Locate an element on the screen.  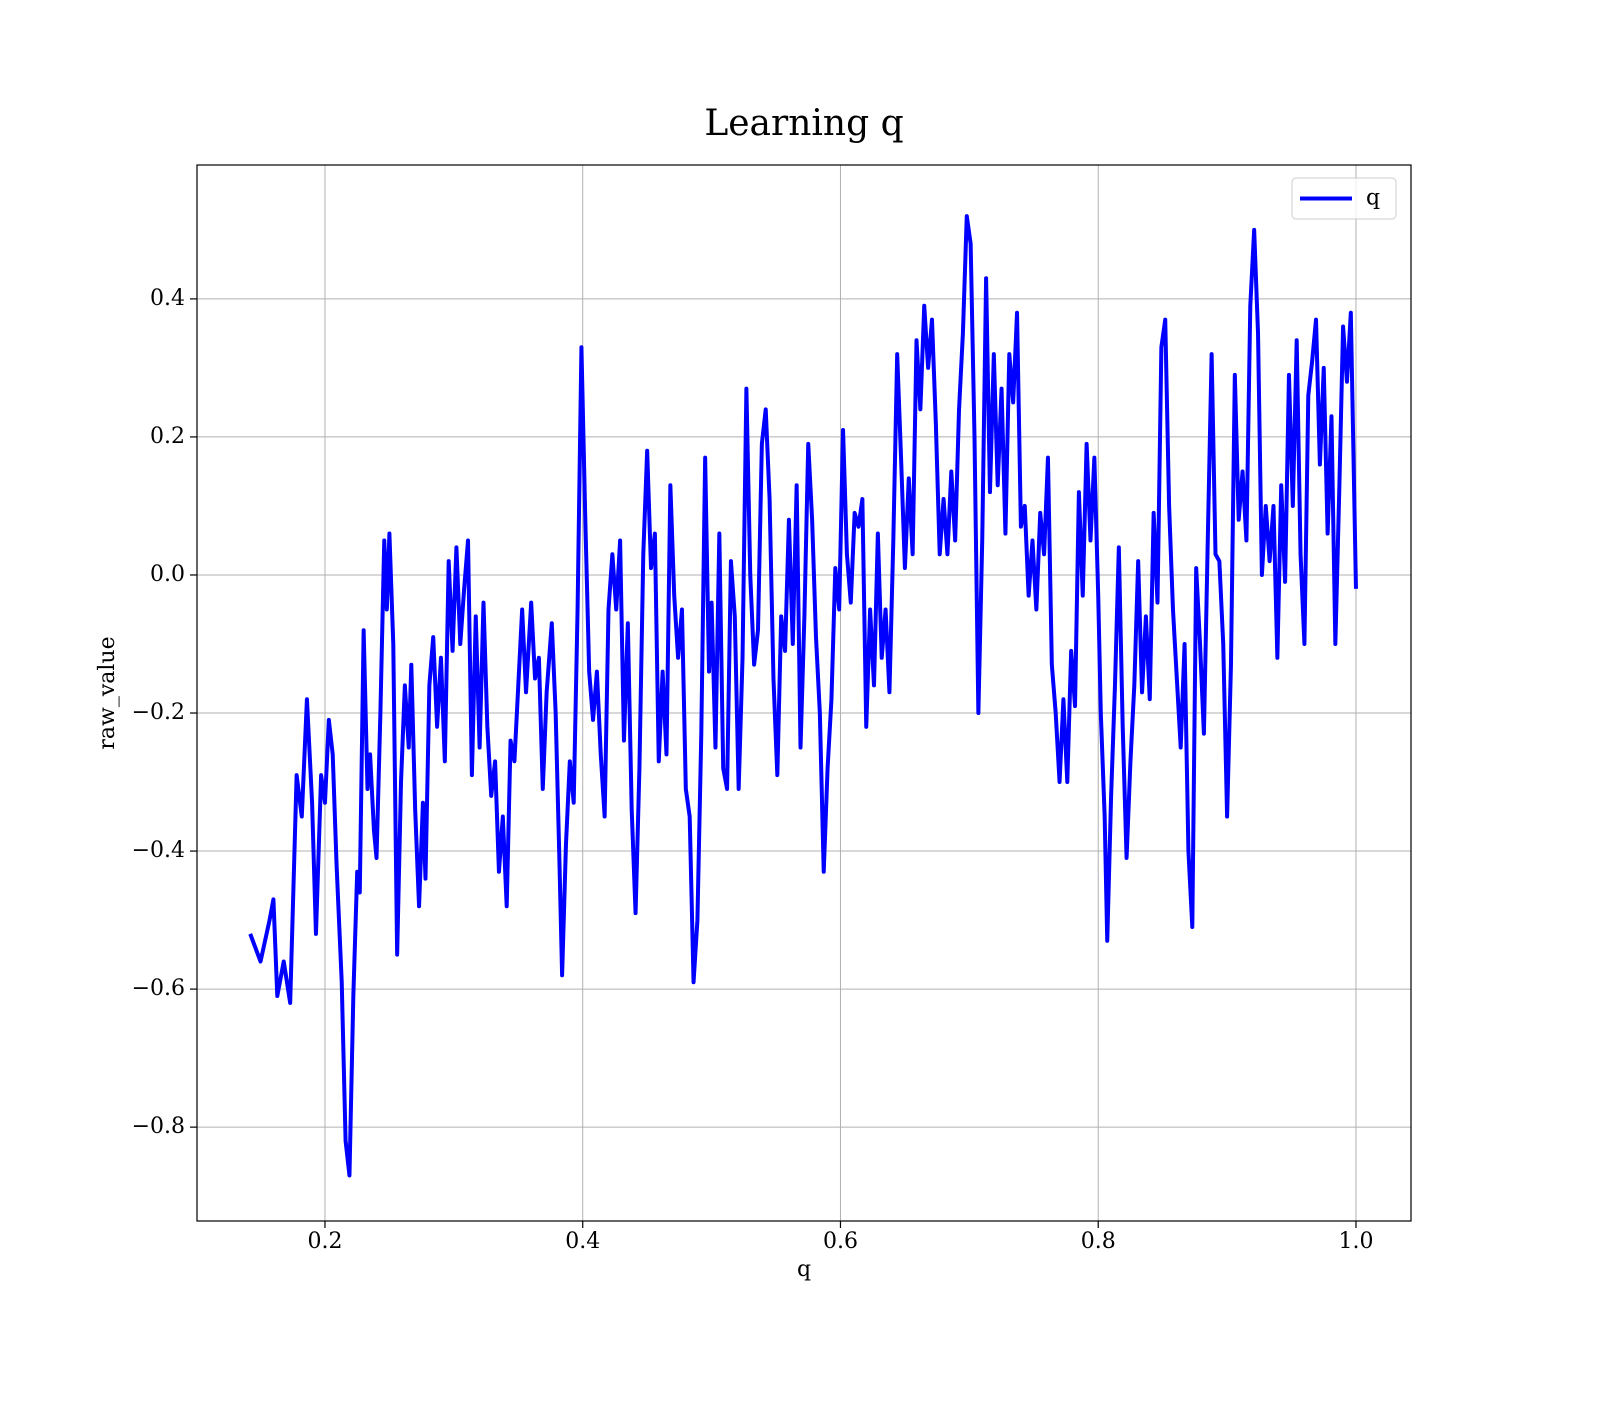
x-tick-label: 0.4 is located at coordinates (582, 1241).